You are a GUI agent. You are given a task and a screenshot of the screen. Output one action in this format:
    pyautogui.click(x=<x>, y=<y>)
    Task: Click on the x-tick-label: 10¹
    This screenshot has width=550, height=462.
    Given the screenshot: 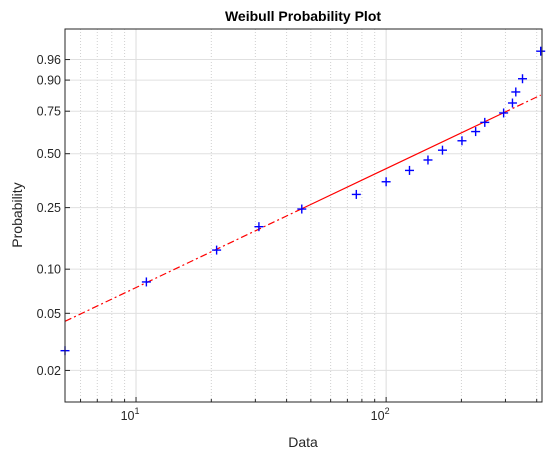 What is the action you would take?
    pyautogui.click(x=130, y=414)
    